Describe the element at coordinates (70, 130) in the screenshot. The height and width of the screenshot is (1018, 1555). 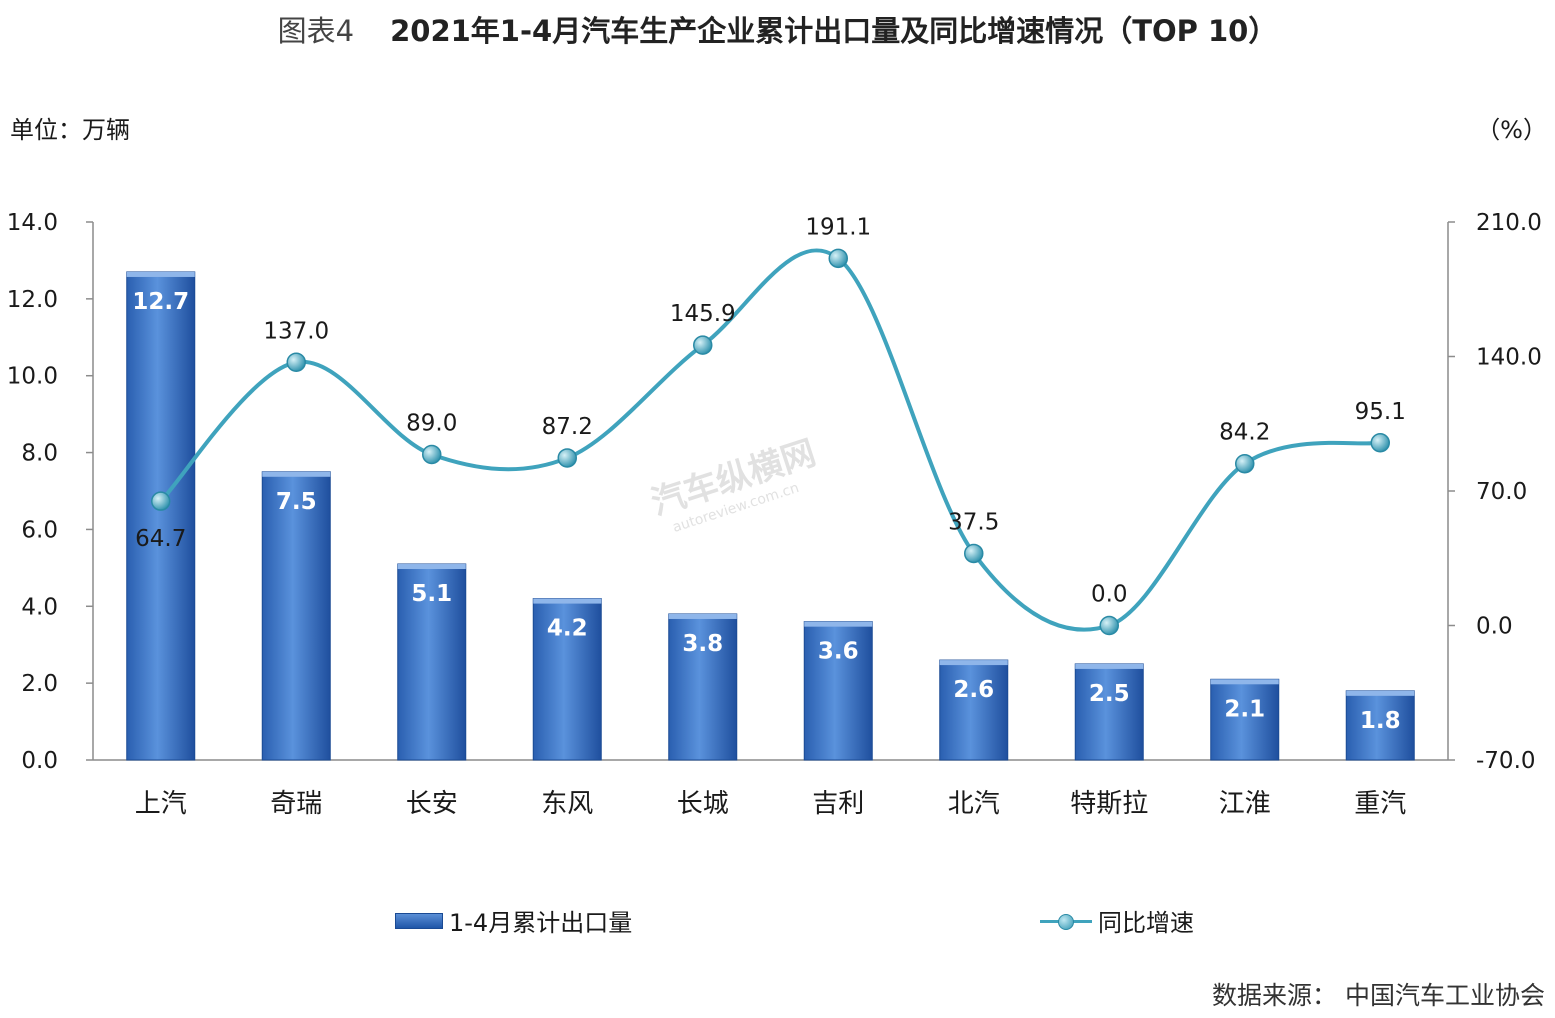
I see `left-axis-unit: 单位：万辆` at that location.